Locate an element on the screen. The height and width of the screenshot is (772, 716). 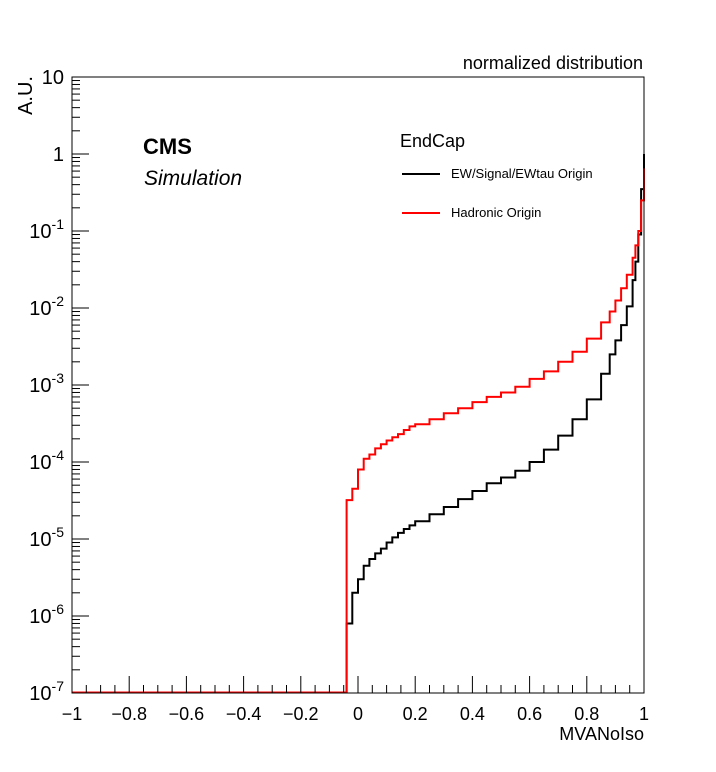
x-tick-label: −1 is located at coordinates (72, 714).